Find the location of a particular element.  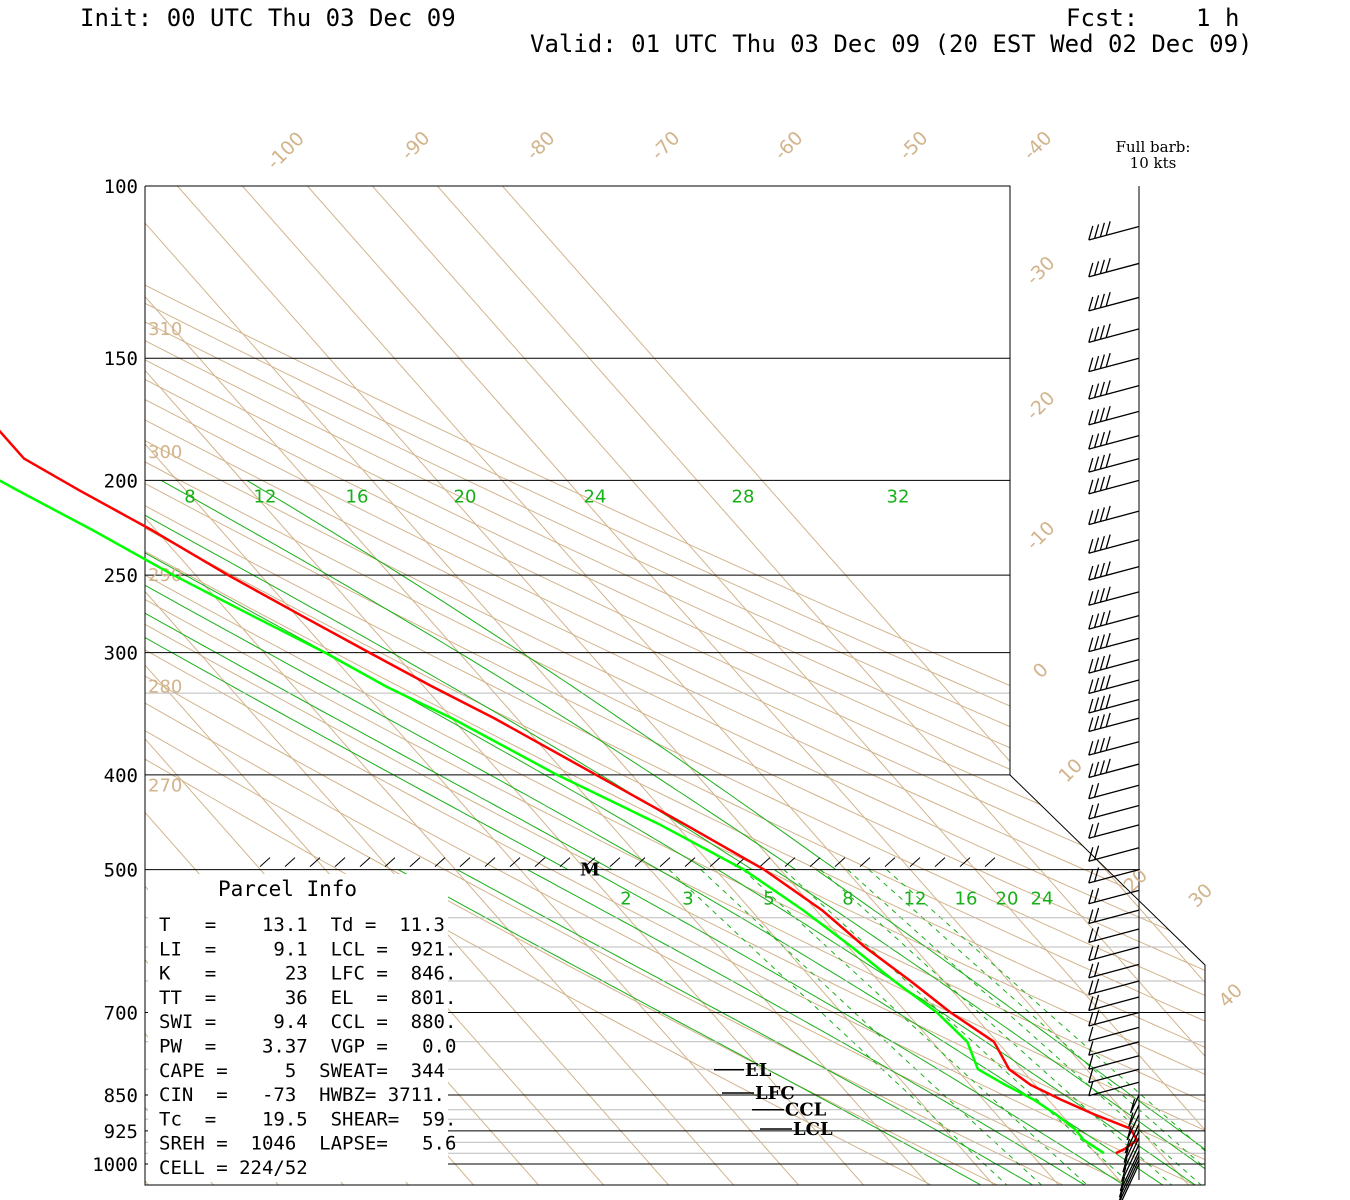

pressure-label: 1000 is located at coordinates (115, 1165).